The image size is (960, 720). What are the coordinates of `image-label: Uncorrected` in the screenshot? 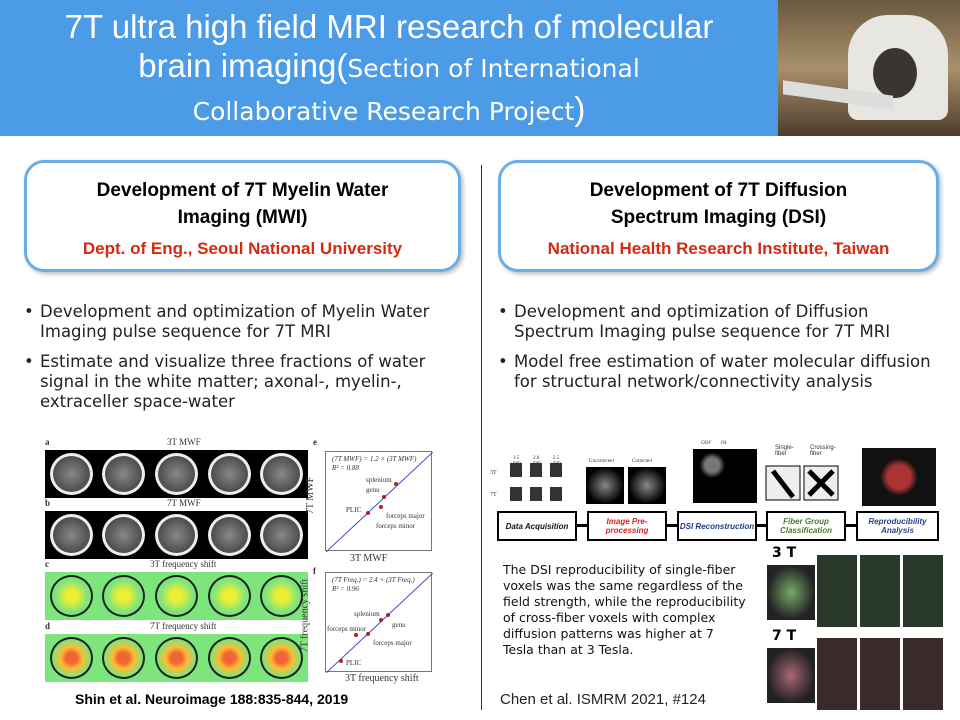 It's located at (601, 461).